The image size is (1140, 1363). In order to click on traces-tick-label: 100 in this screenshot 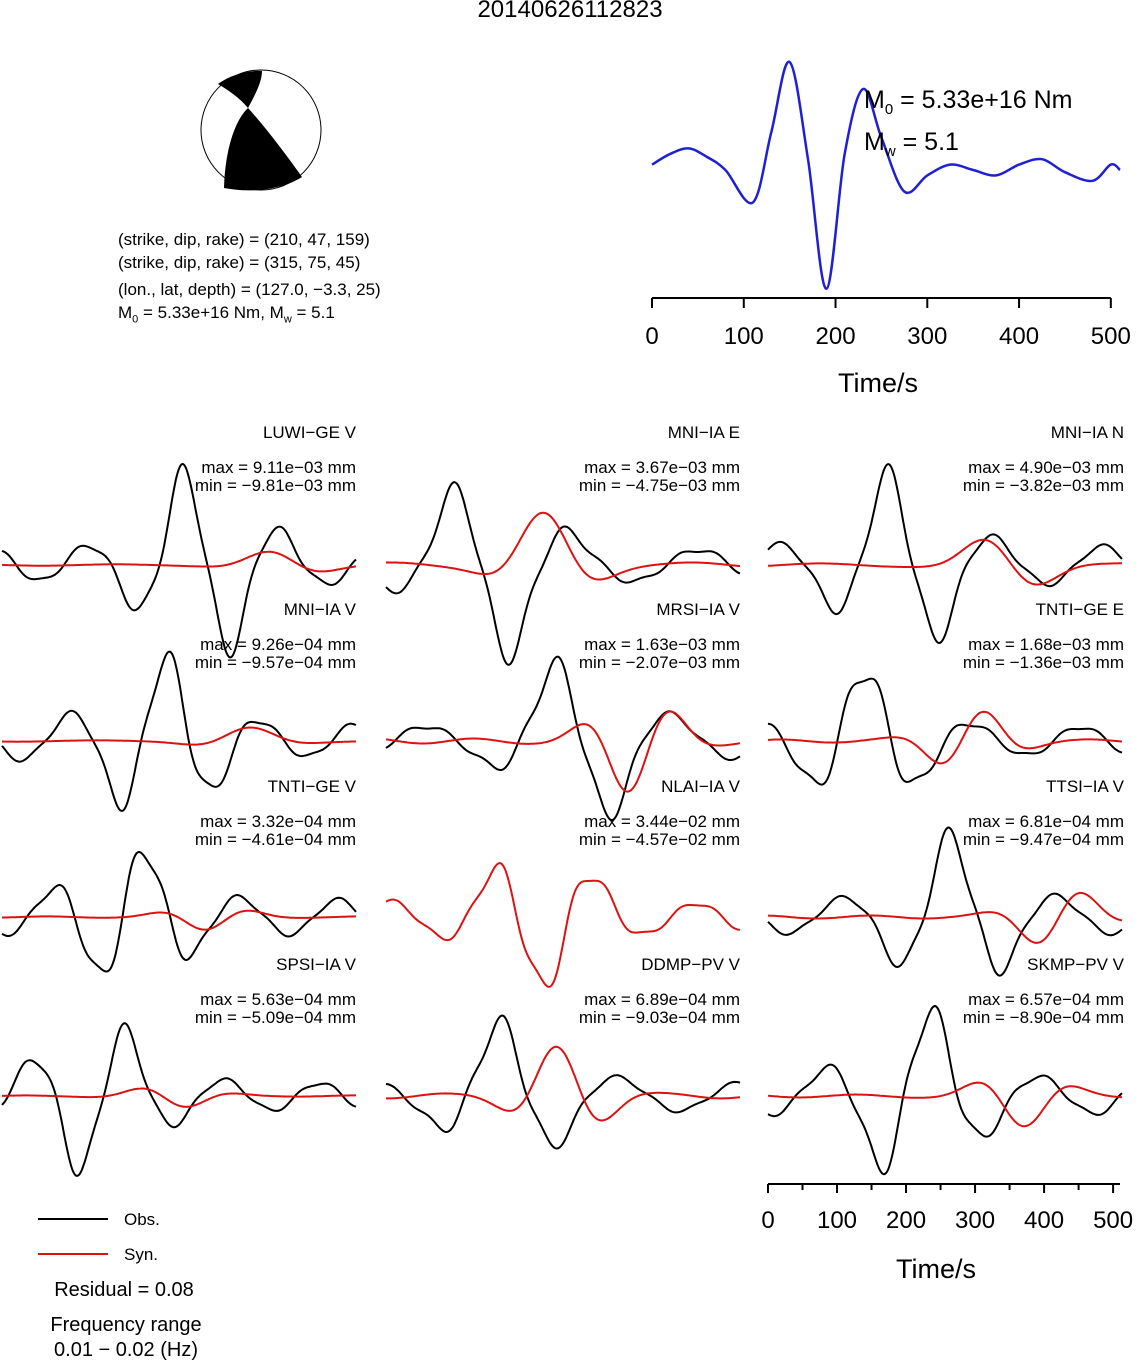, I will do `click(837, 1220)`.